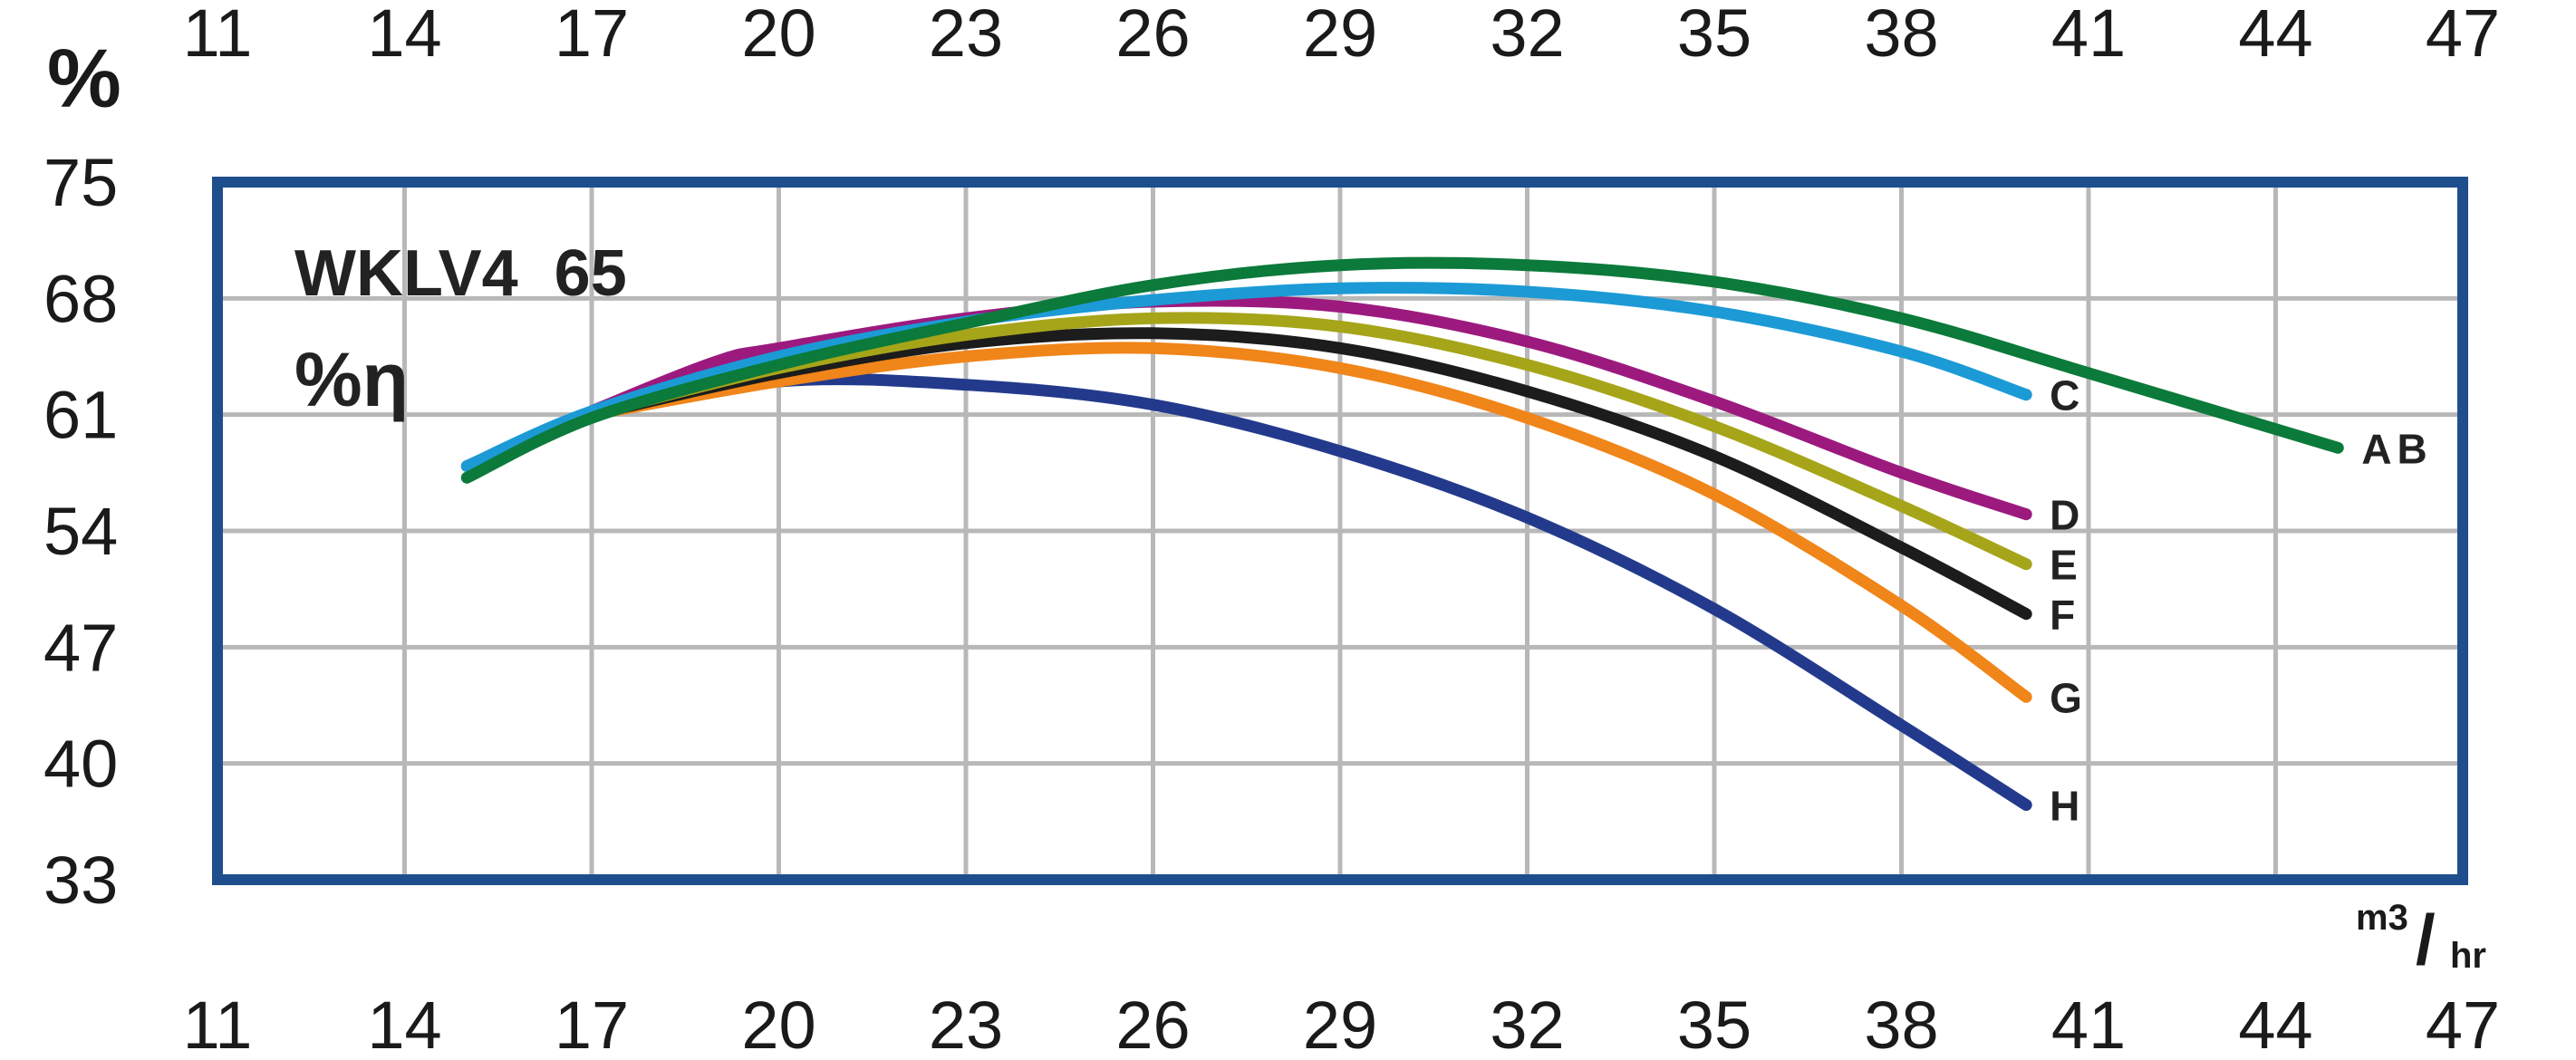 This screenshot has width=2576, height=1060. I want to click on x-unit-numerator: m3, so click(2382, 918).